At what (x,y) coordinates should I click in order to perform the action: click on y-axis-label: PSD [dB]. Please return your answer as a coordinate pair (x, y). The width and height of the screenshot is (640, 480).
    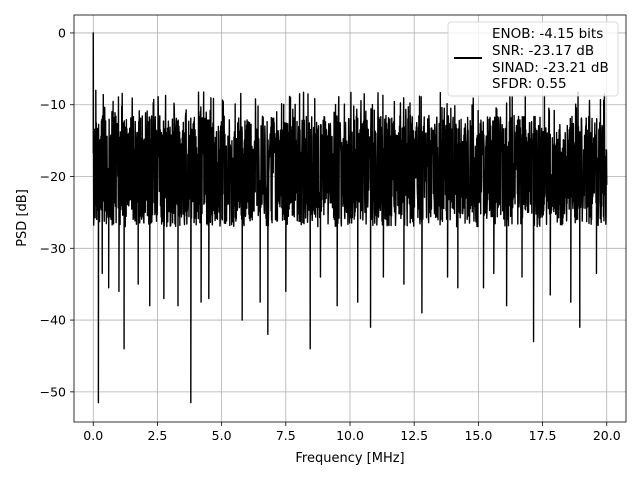
    Looking at the image, I should click on (22, 218).